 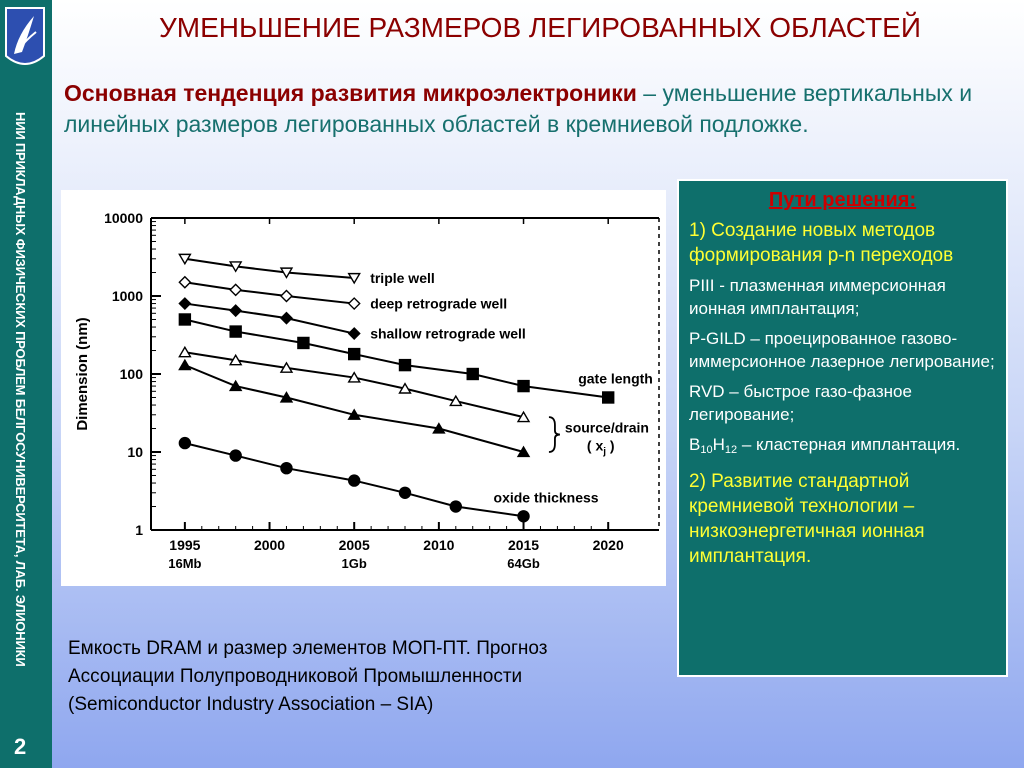 I want to click on y-tick-label: 1, so click(x=139, y=530).